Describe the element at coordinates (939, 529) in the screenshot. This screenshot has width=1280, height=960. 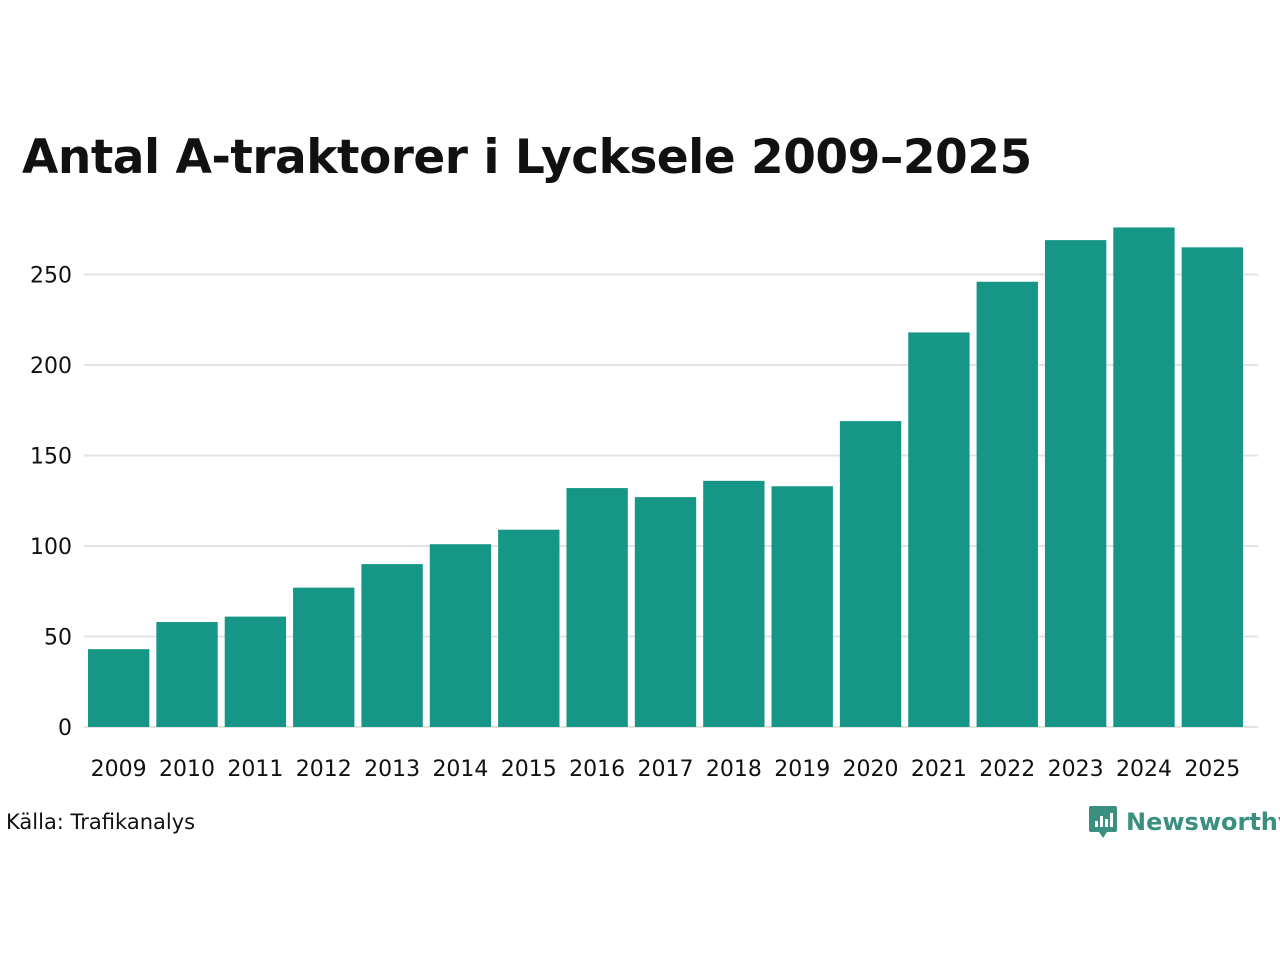
I see `bar-2021` at that location.